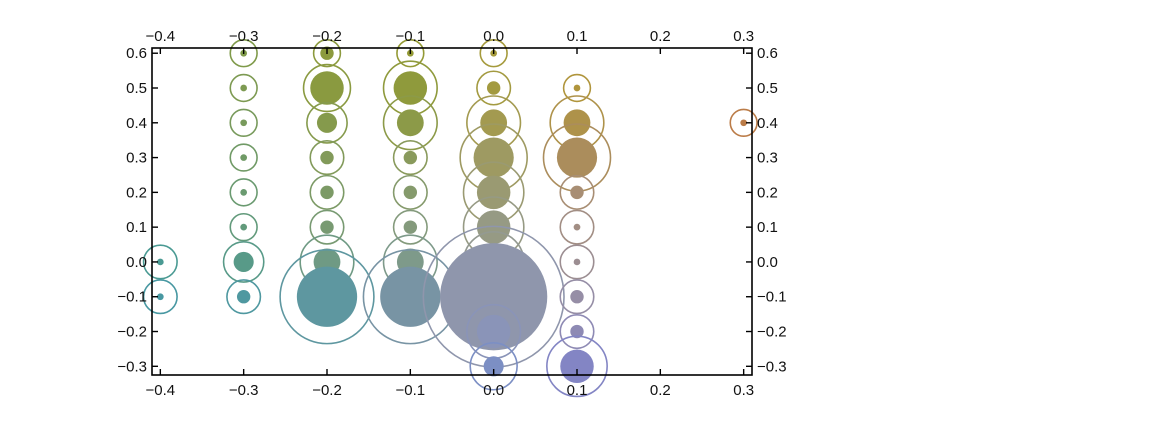 This screenshot has width=1152, height=444. I want to click on x-tick-label-bottom: −0.3, so click(244, 390).